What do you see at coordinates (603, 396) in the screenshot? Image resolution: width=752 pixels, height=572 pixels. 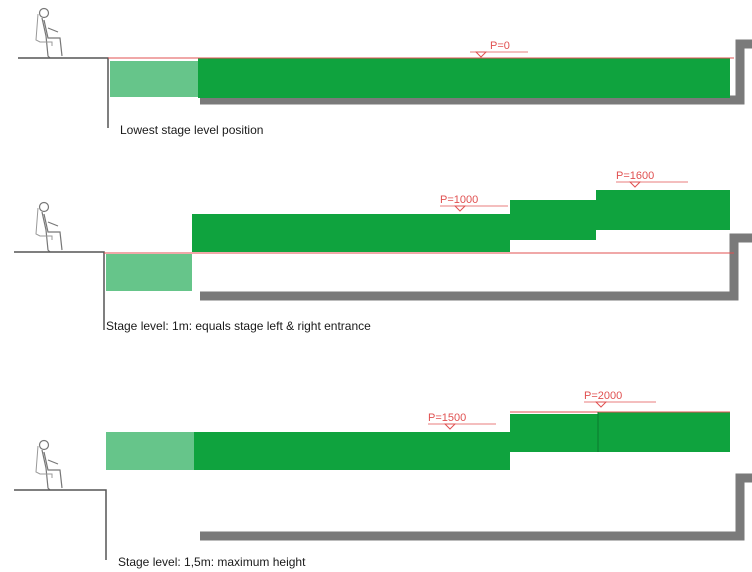 I see `level-label: P=2000` at bounding box center [603, 396].